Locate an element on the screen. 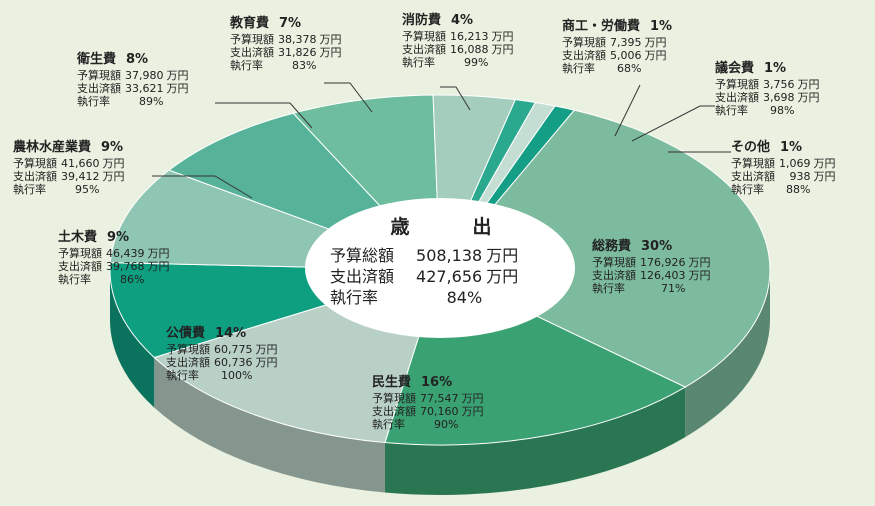 This screenshot has height=506, width=875. slice-detail-table: 予算現額 77,547 万円 支出済額 70,160 万円 執行率 90% is located at coordinates (428, 411).